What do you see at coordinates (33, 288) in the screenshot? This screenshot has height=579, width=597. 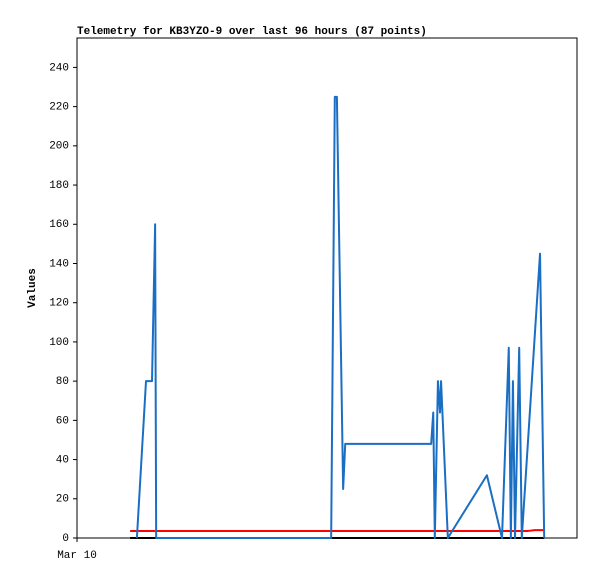 I see `y-axis-label: Values` at bounding box center [33, 288].